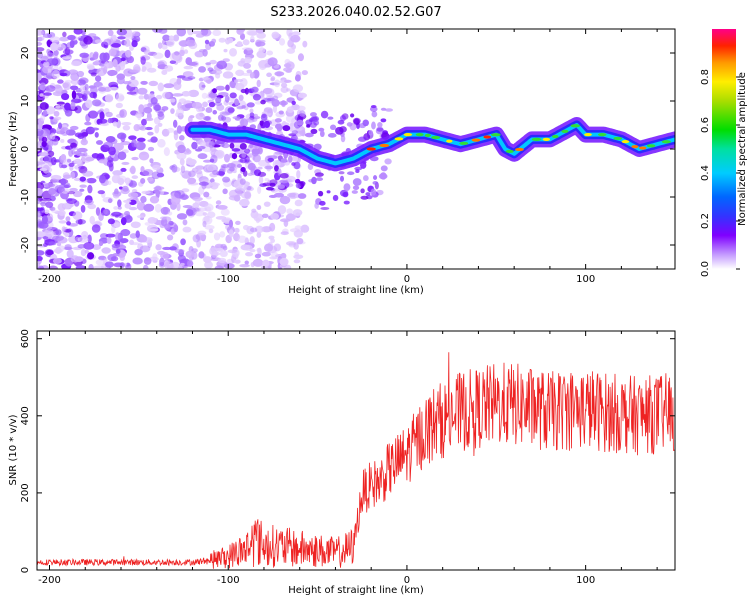 The height and width of the screenshot is (600, 750). I want to click on y-tick-label: 0, so click(25, 570).